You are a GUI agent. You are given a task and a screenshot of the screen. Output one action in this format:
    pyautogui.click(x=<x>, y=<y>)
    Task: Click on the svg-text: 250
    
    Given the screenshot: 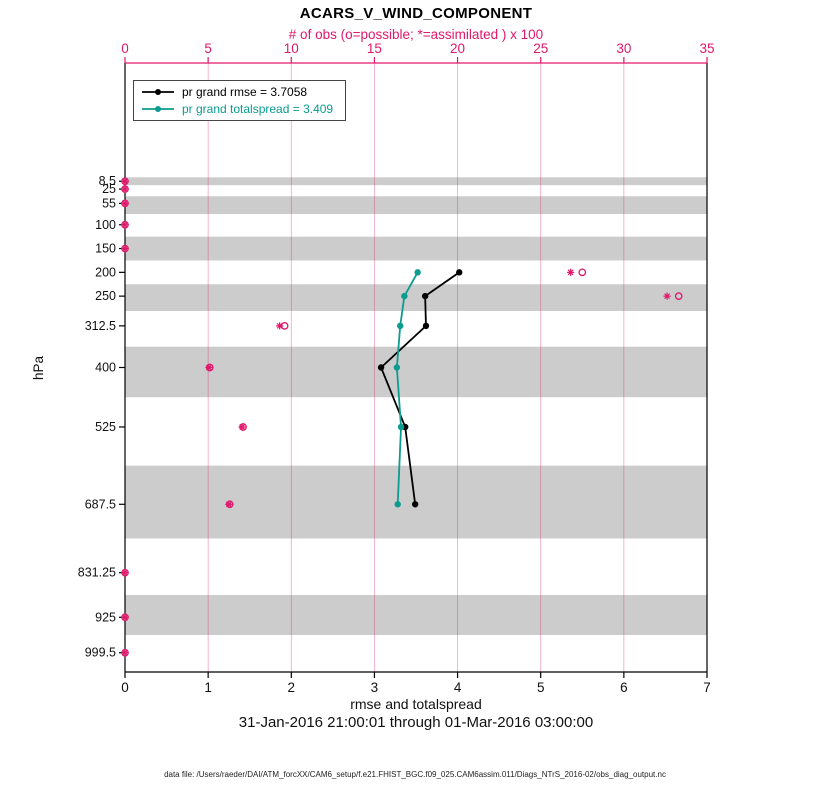 What is the action you would take?
    pyautogui.click(x=105, y=296)
    